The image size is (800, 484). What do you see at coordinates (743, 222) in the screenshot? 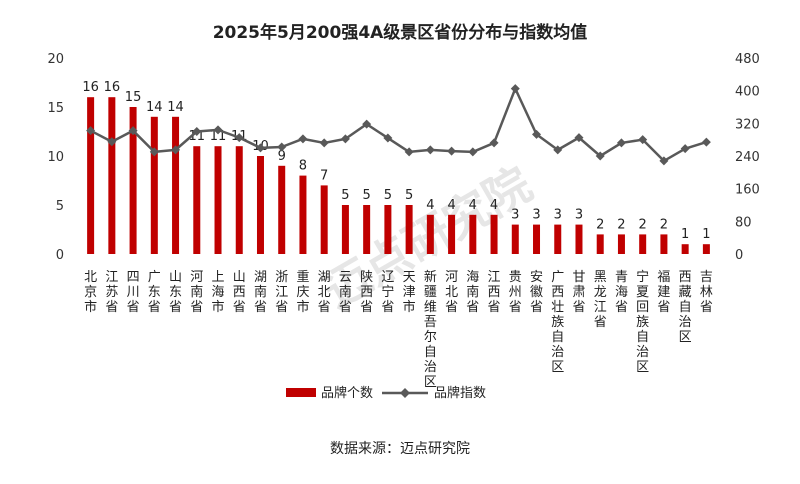
I see `y-right-tick-label: 80` at bounding box center [743, 222].